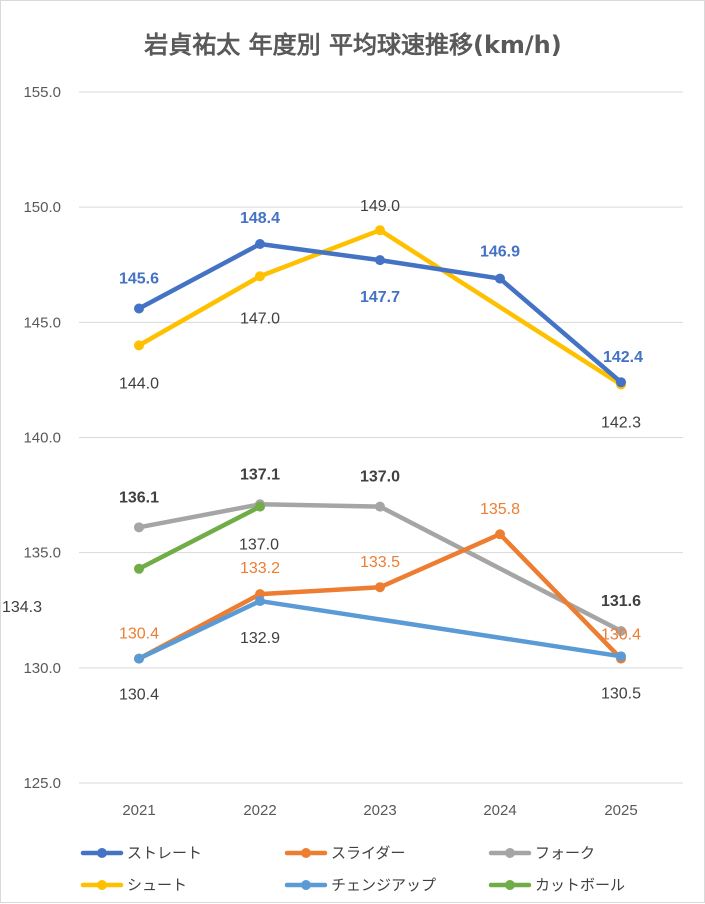 The width and height of the screenshot is (705, 904). What do you see at coordinates (621, 601) in the screenshot?
I see `fork-data-label: 131.6` at bounding box center [621, 601].